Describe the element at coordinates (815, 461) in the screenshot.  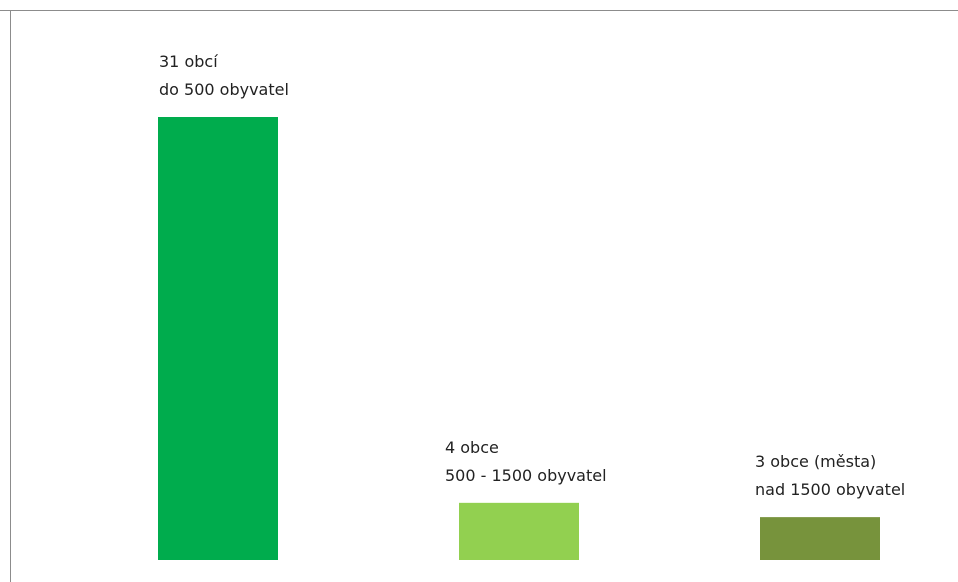
I see `bar-label-3-line1: 3 obce (města)` at that location.